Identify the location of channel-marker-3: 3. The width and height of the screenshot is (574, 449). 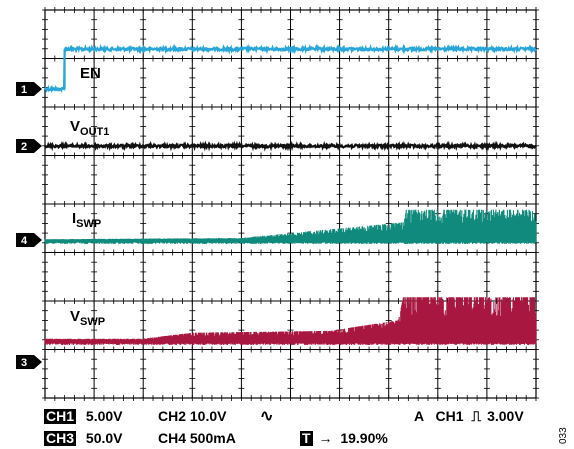
(29, 362).